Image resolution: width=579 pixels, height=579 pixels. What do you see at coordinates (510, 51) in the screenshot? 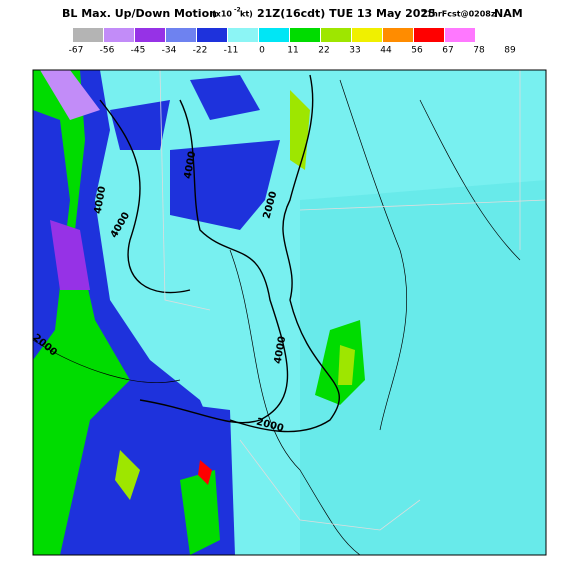
I see `legend-label: 89` at bounding box center [510, 51].